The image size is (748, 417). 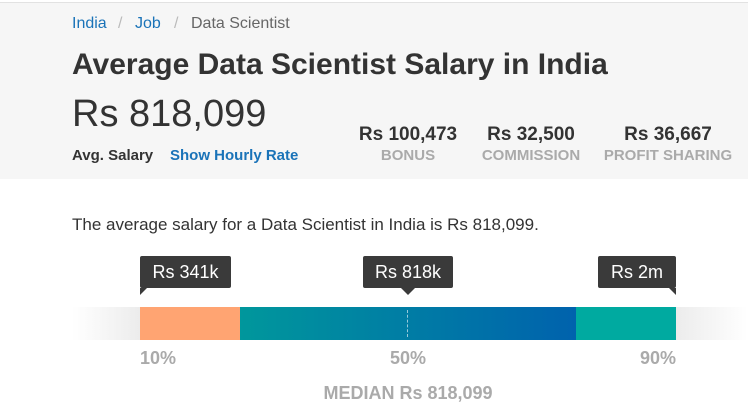 What do you see at coordinates (234, 155) in the screenshot?
I see `hourly-link: Show Hourly Rate` at bounding box center [234, 155].